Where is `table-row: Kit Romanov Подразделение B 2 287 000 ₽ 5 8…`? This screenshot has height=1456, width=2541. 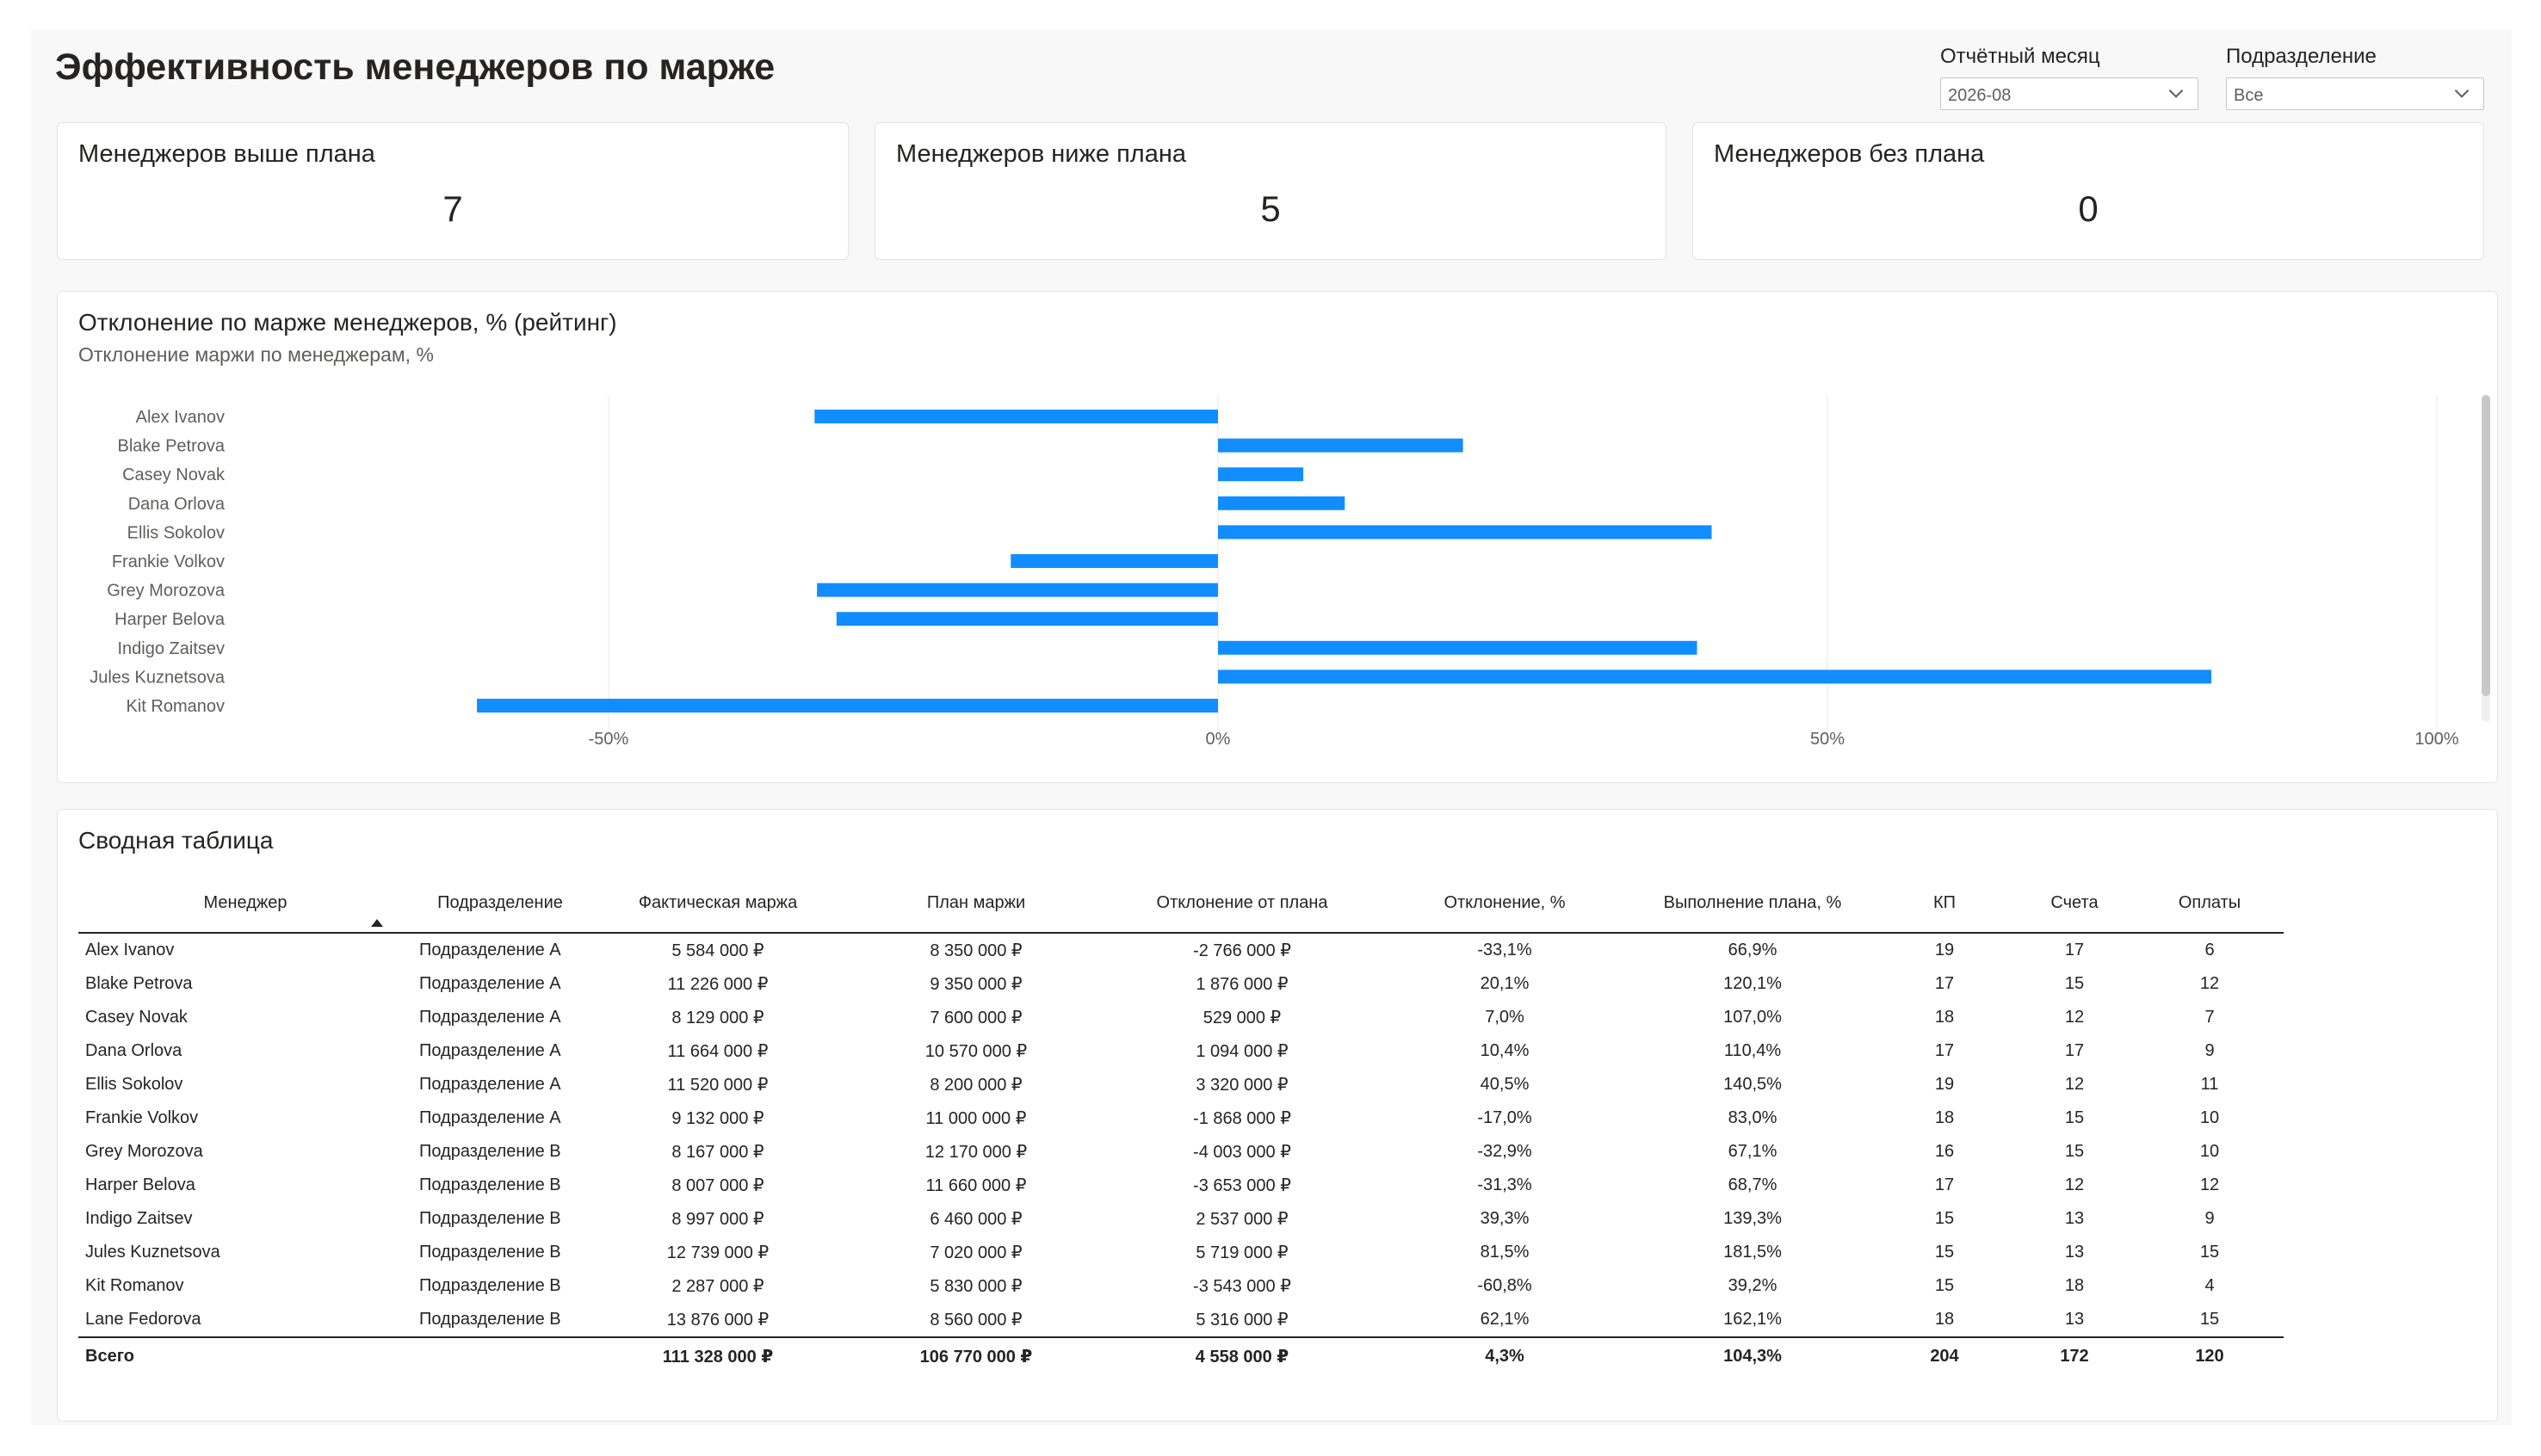 table-row: Kit Romanov Подразделение B 2 287 000 ₽ 5 8… is located at coordinates (1181, 1286).